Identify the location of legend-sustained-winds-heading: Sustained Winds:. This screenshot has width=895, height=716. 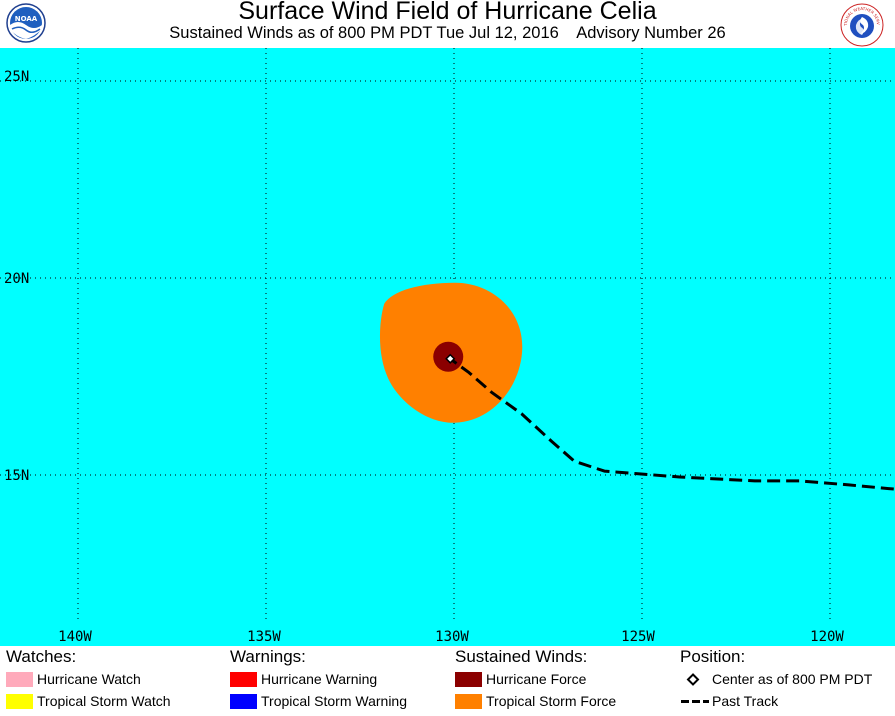
(521, 656).